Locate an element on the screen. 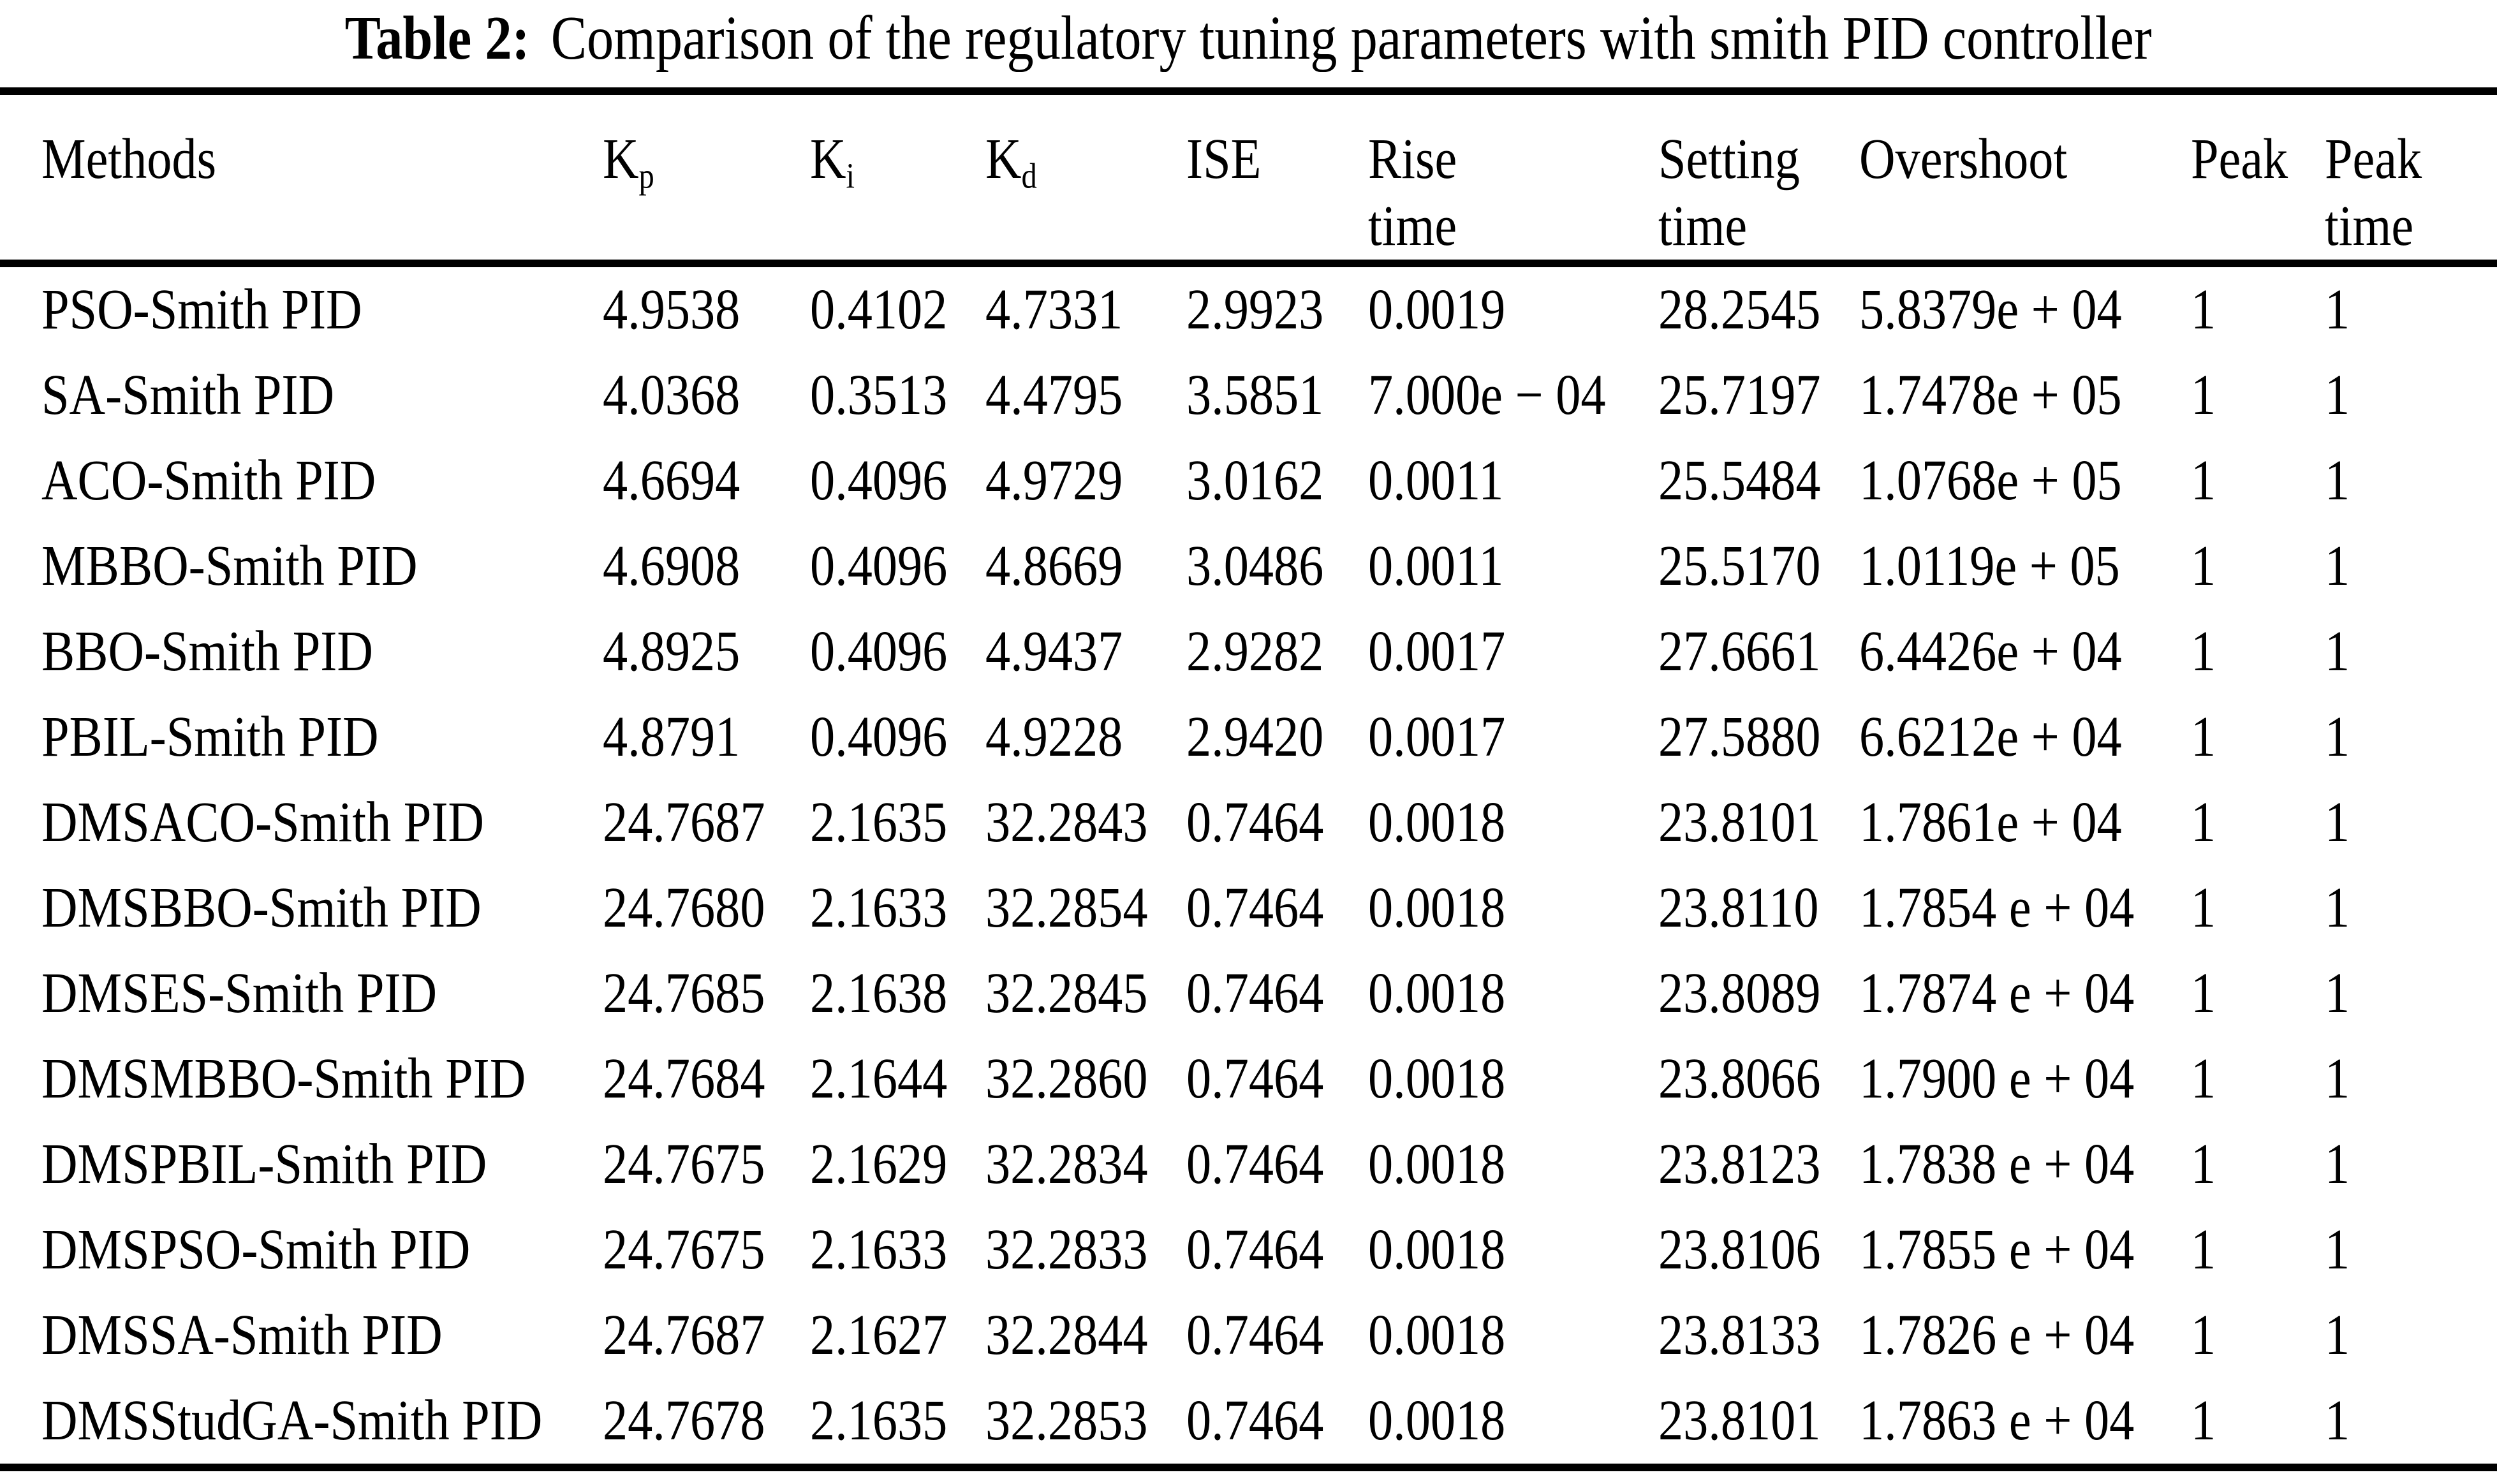  cell-kp: 24.7684 is located at coordinates (684, 1078).